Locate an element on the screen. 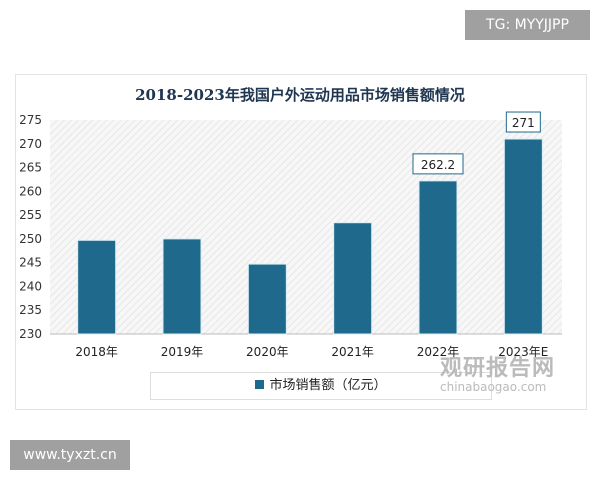 The width and height of the screenshot is (600, 480). y-tick-label: 275 is located at coordinates (30, 120).